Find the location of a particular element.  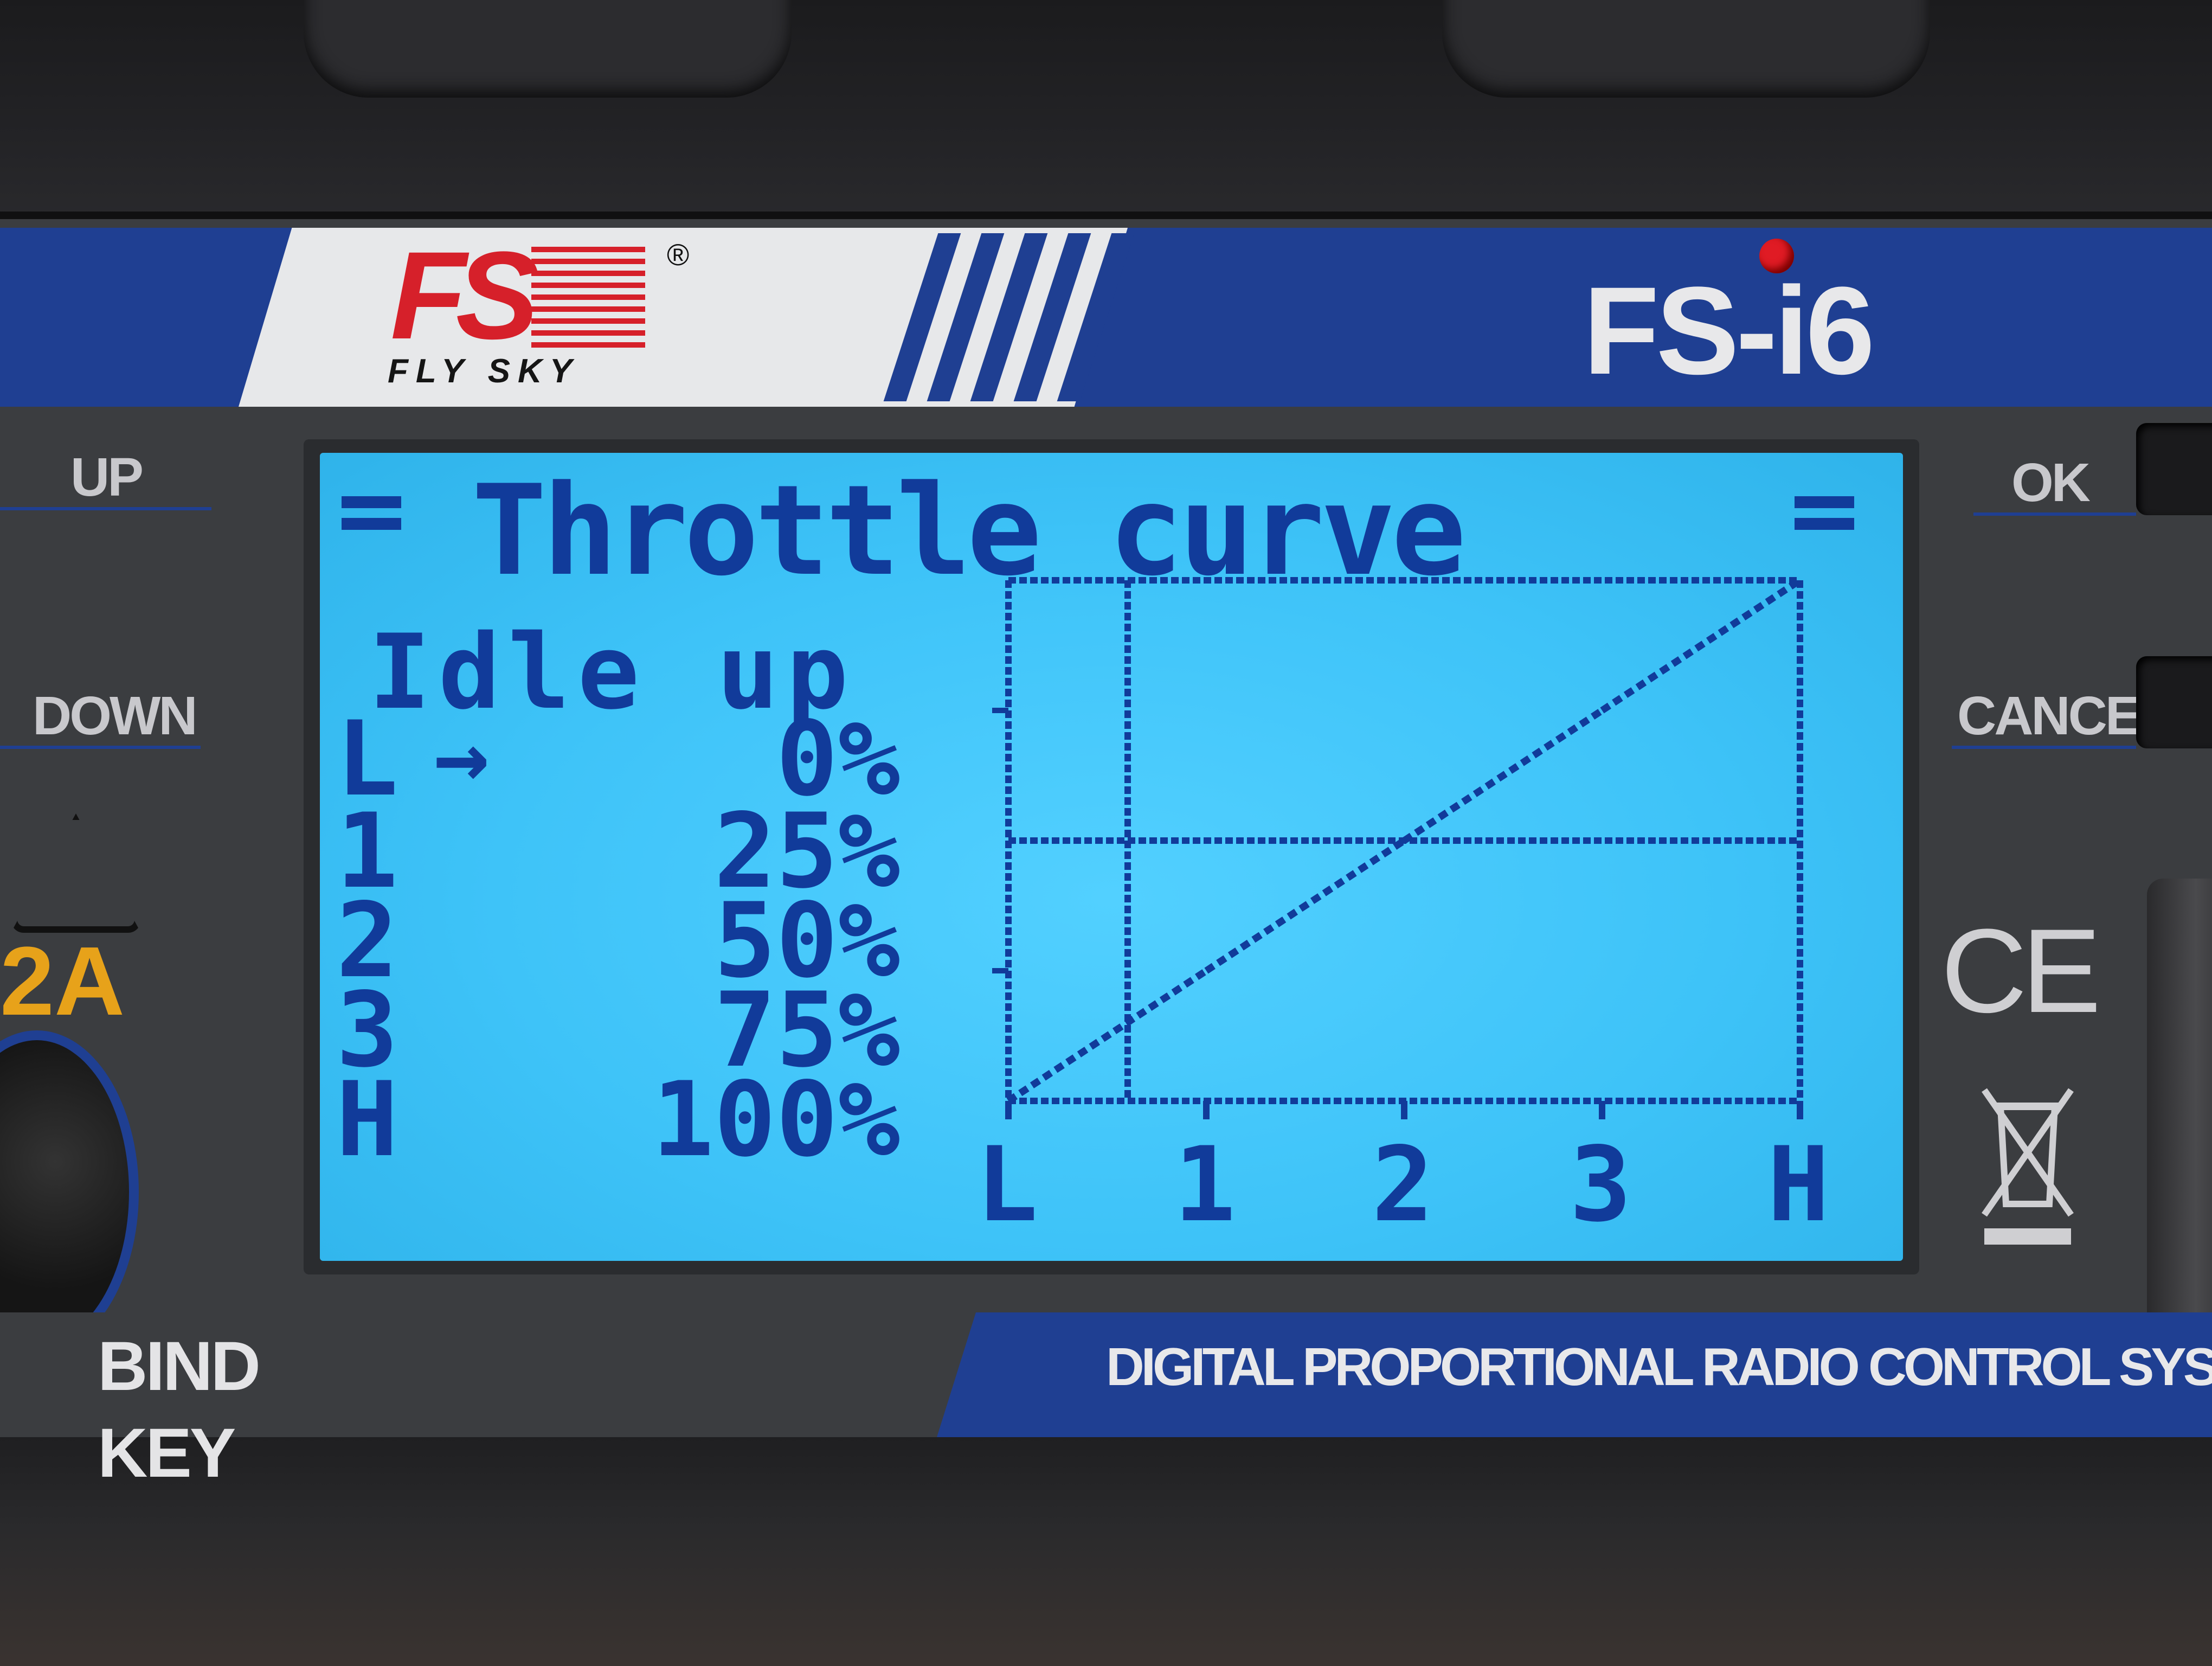

title-bar-left-marker is located at coordinates (371, 513).